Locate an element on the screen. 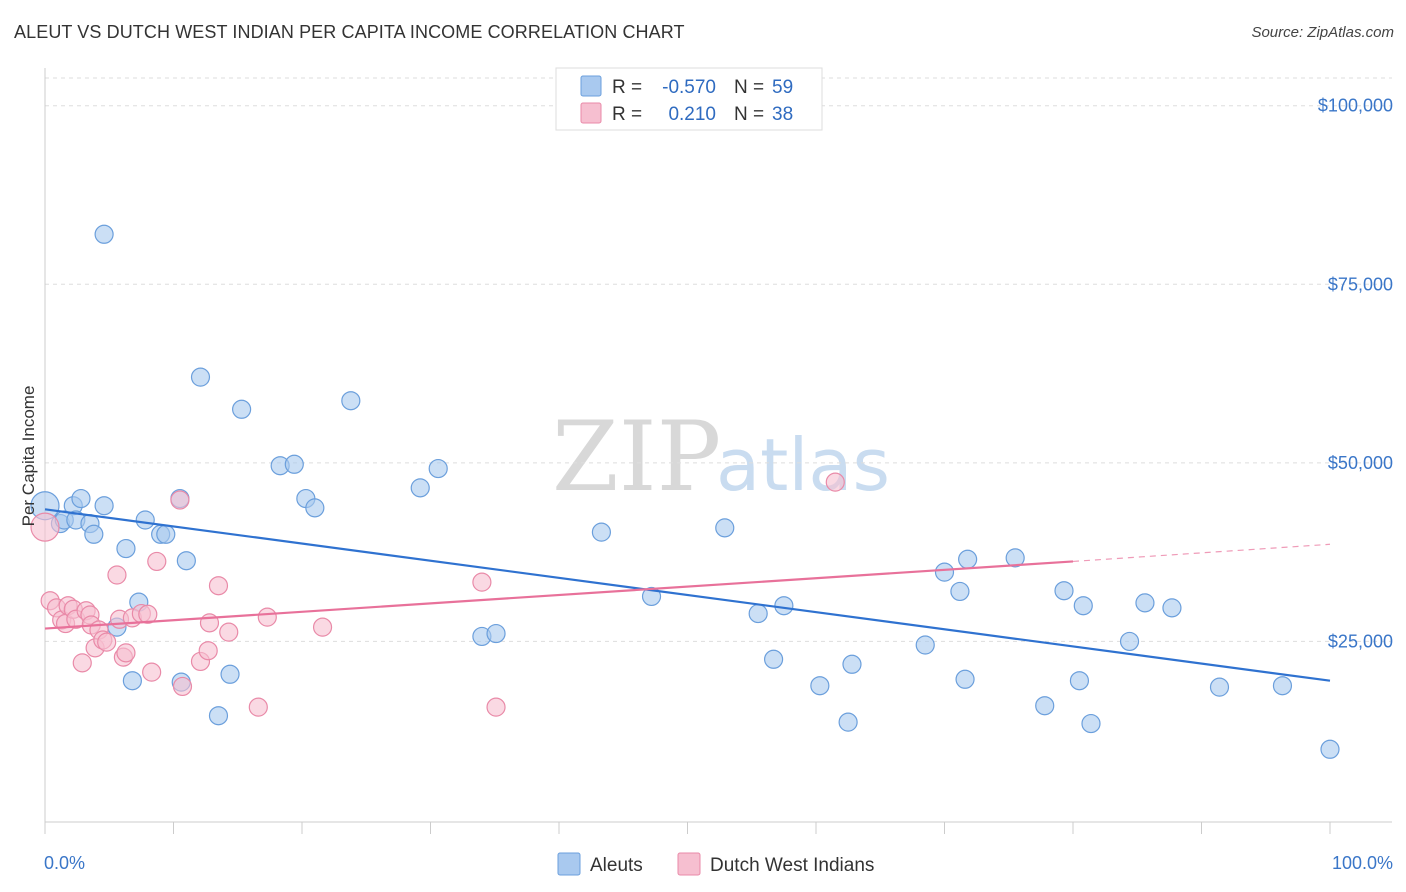  bottom-legend-aleuts: Aleuts is located at coordinates (616, 865).